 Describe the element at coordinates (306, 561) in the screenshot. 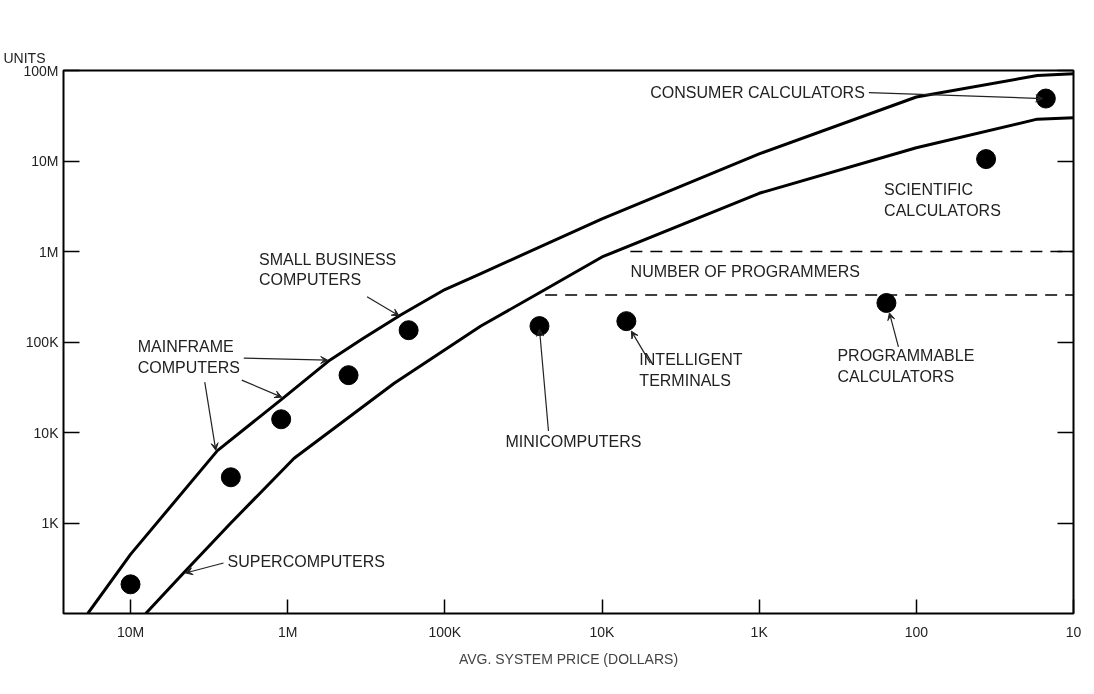

I see `annotation: SUPERCOMPUTERS` at that location.